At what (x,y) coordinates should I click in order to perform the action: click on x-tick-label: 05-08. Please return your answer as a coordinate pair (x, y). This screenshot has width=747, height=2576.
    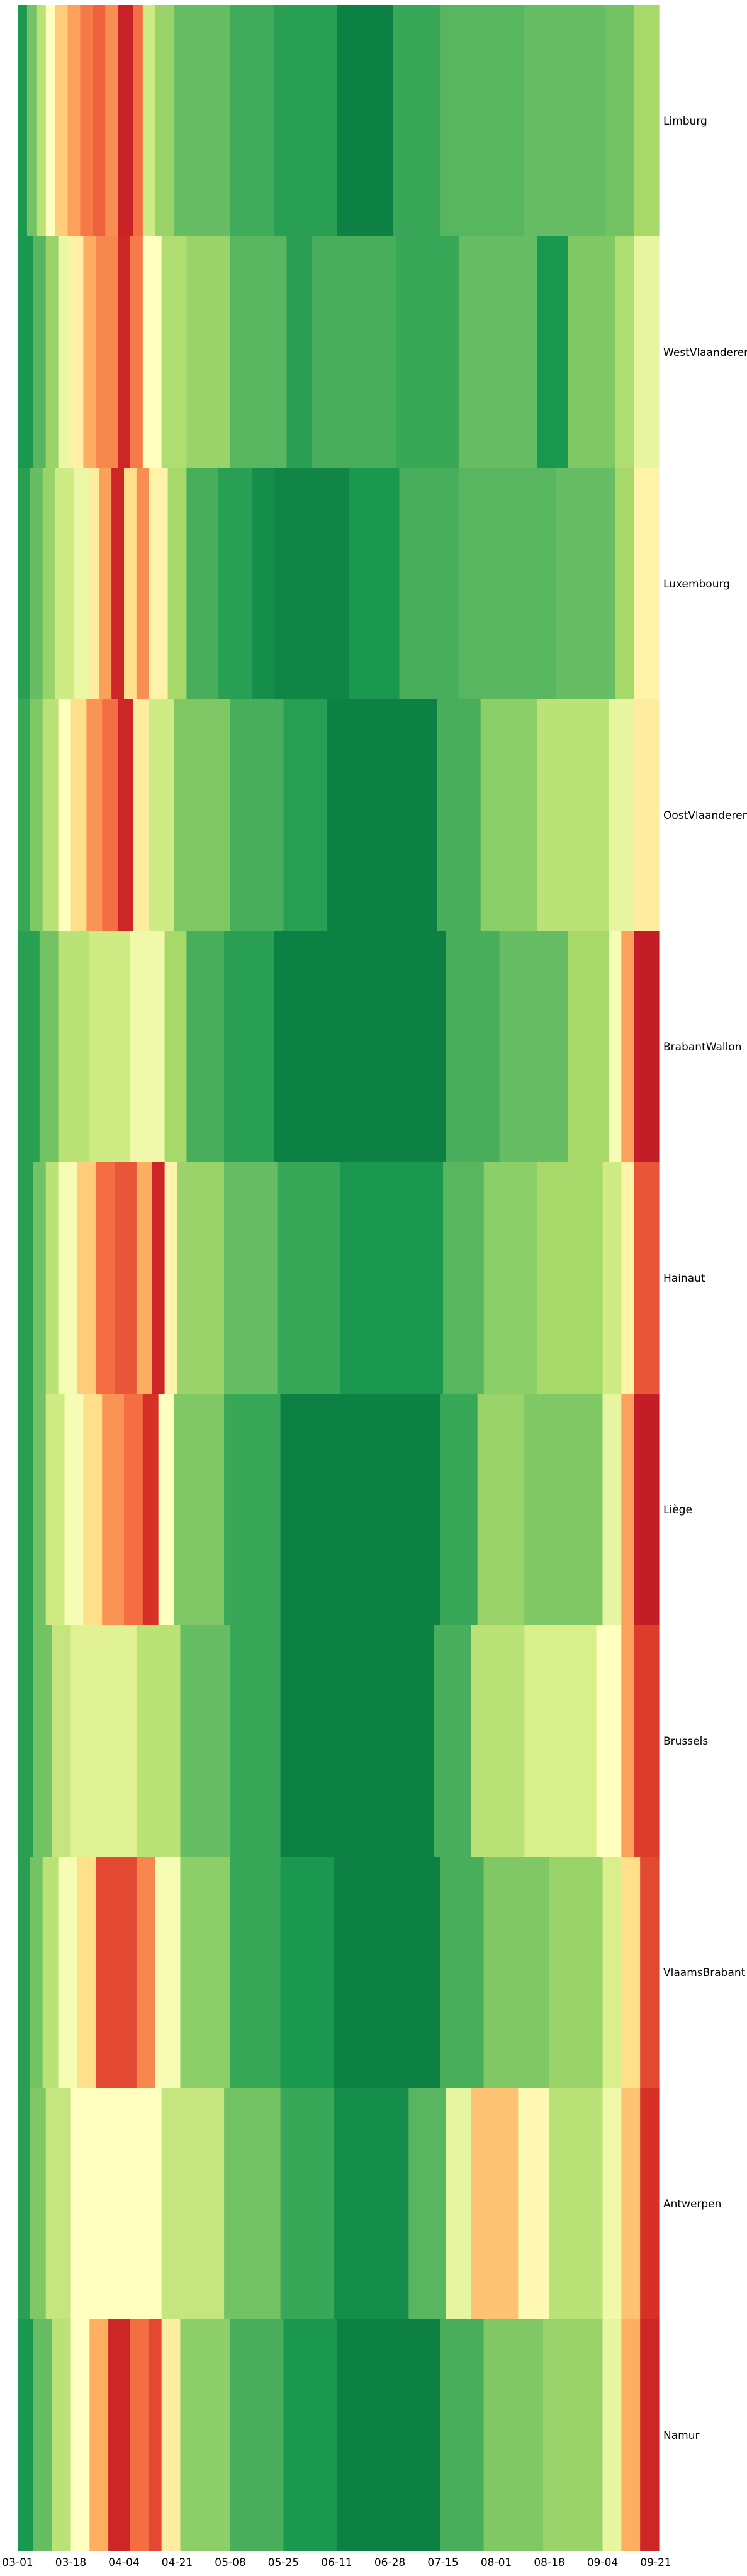
    Looking at the image, I should click on (230, 2563).